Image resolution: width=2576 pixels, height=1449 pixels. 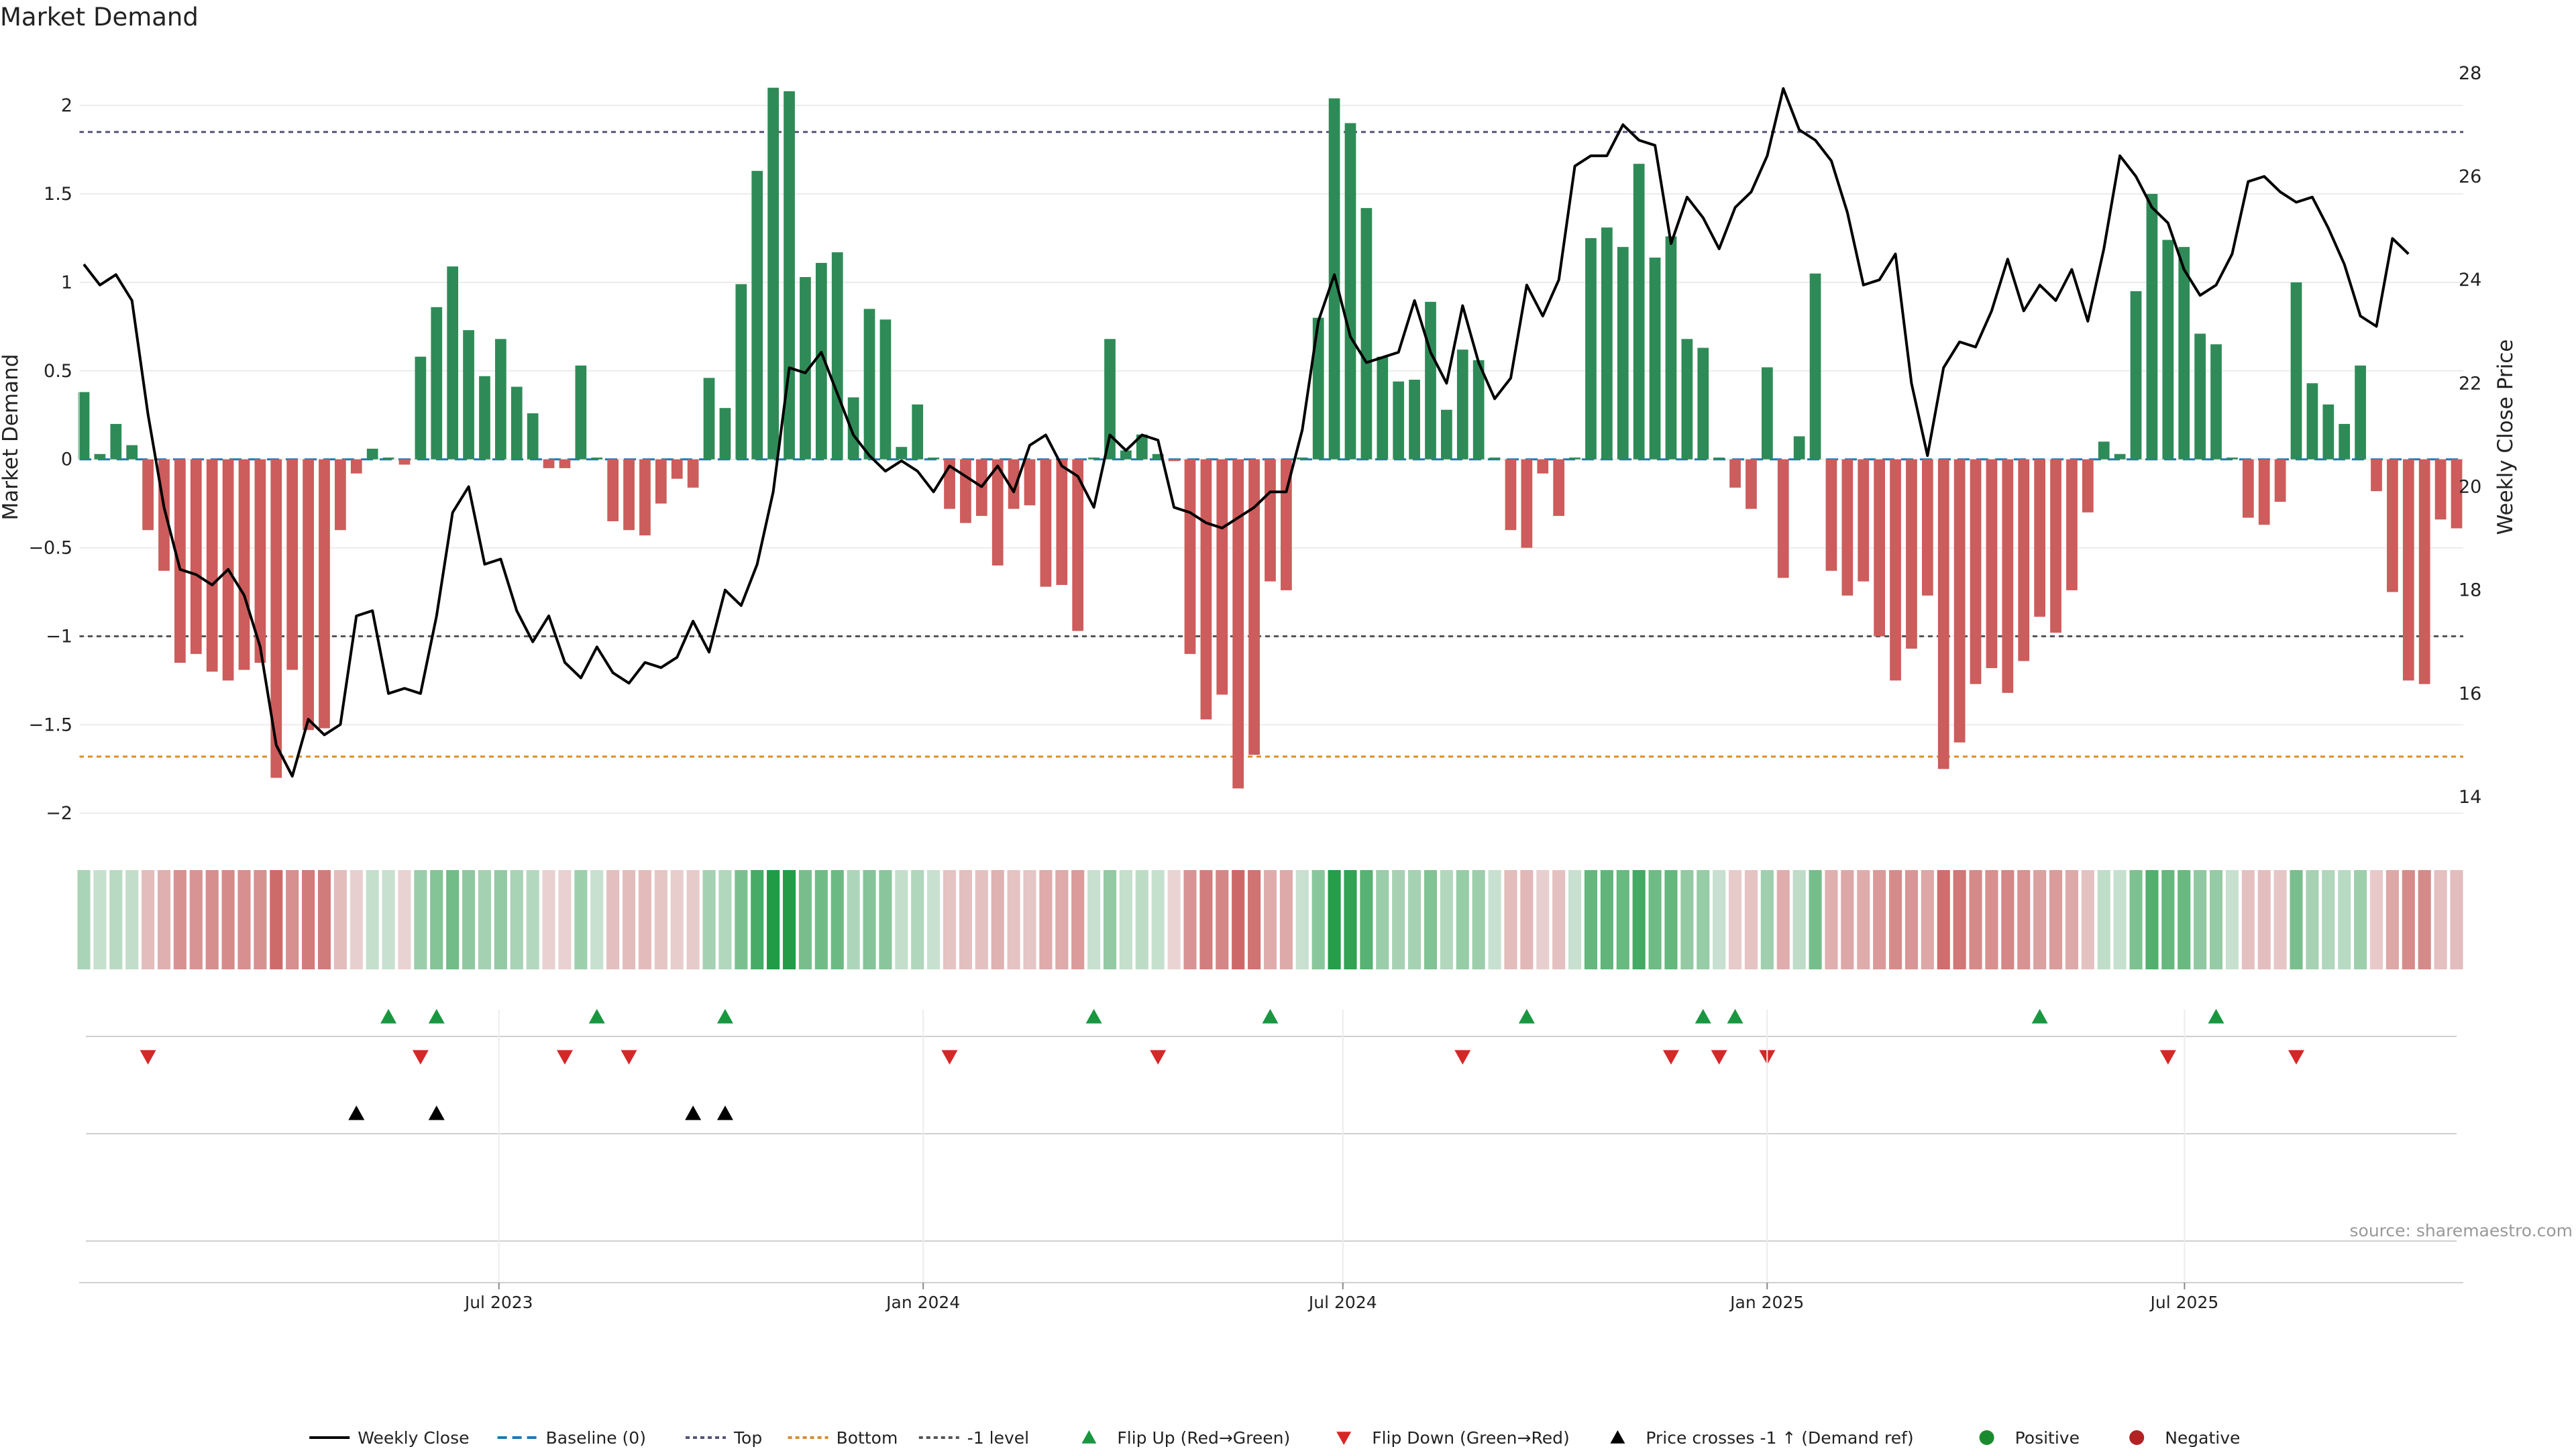 I want to click on legend-flip-up: Flip Up (Red→Green), so click(x=1185, y=1438).